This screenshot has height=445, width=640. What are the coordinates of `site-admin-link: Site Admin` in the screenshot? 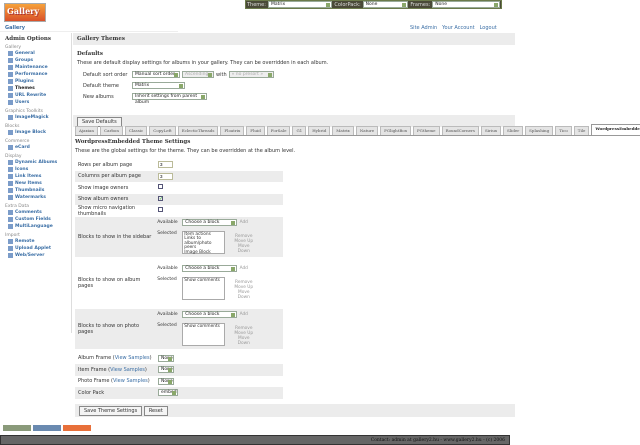 It's located at (424, 28).